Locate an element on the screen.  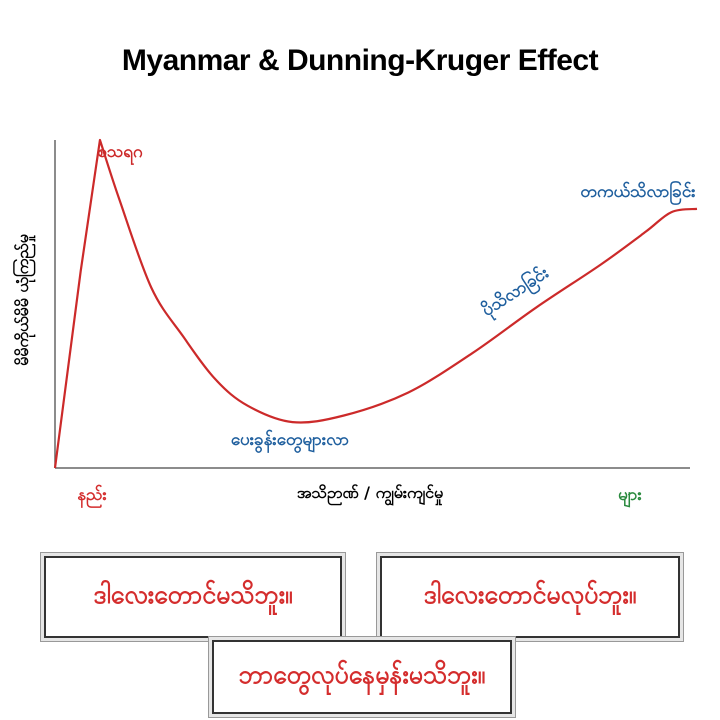
y-axis-label: မိမိကိုယ်မိမိ ယုံကြည်မှု is located at coordinates (24, 299).